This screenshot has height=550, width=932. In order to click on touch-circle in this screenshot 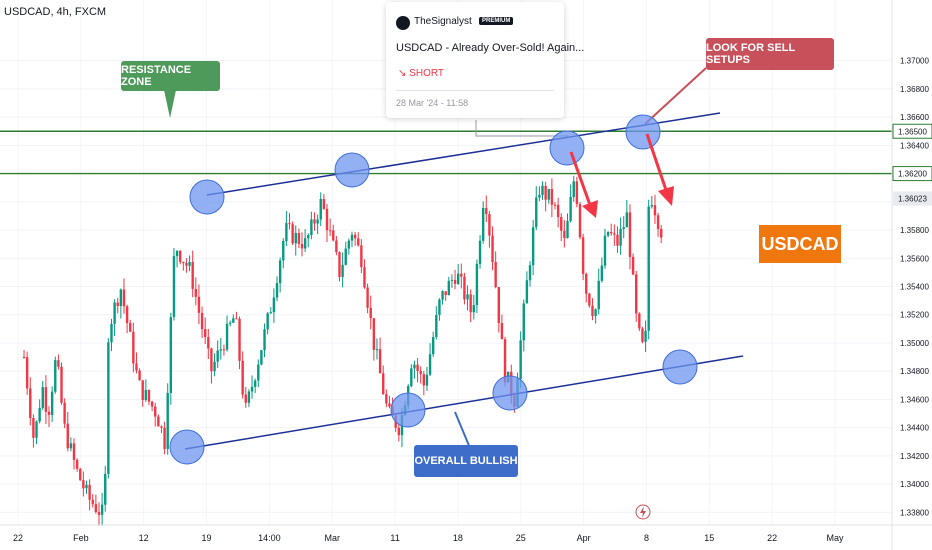, I will do `click(643, 132)`.